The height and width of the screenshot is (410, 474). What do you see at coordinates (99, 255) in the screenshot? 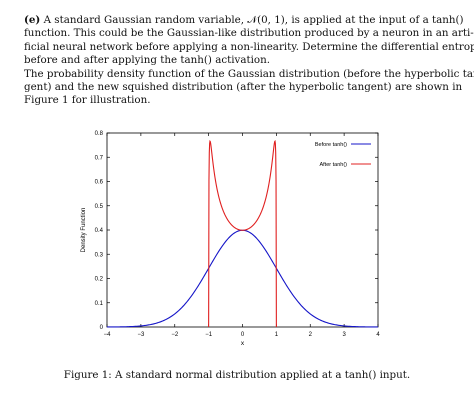
I see `y-tick-label: 0.3` at bounding box center [99, 255].